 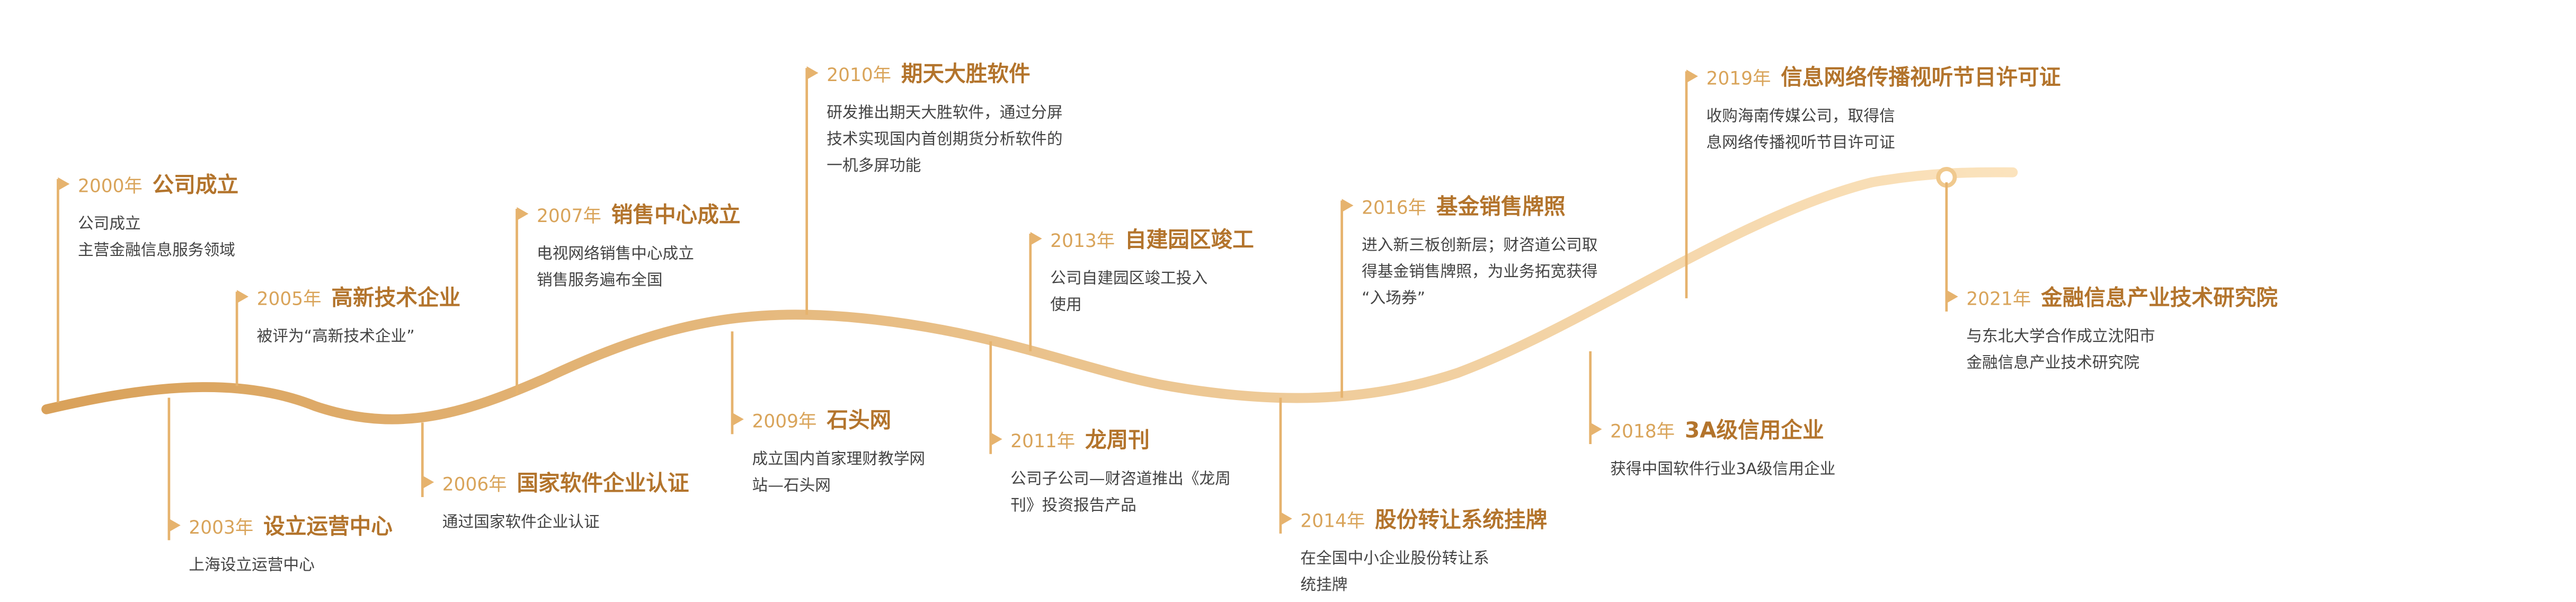 What do you see at coordinates (1999, 298) in the screenshot?
I see `event-year: 2021年` at bounding box center [1999, 298].